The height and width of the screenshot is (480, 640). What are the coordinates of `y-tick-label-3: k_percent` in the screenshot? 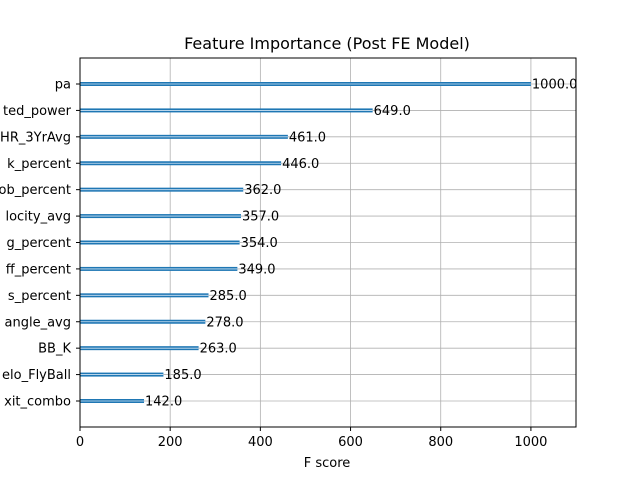 It's located at (39, 164).